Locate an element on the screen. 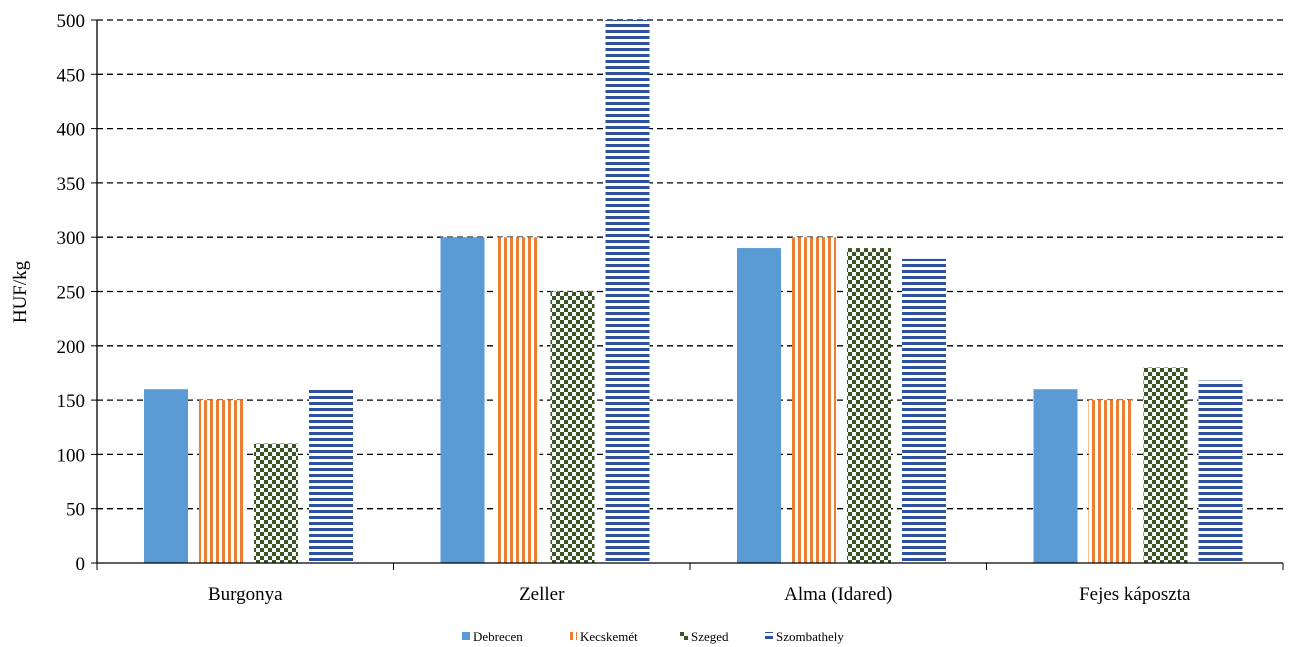 The height and width of the screenshot is (647, 1293). x-category-label: Fejes káposzta is located at coordinates (1135, 594).